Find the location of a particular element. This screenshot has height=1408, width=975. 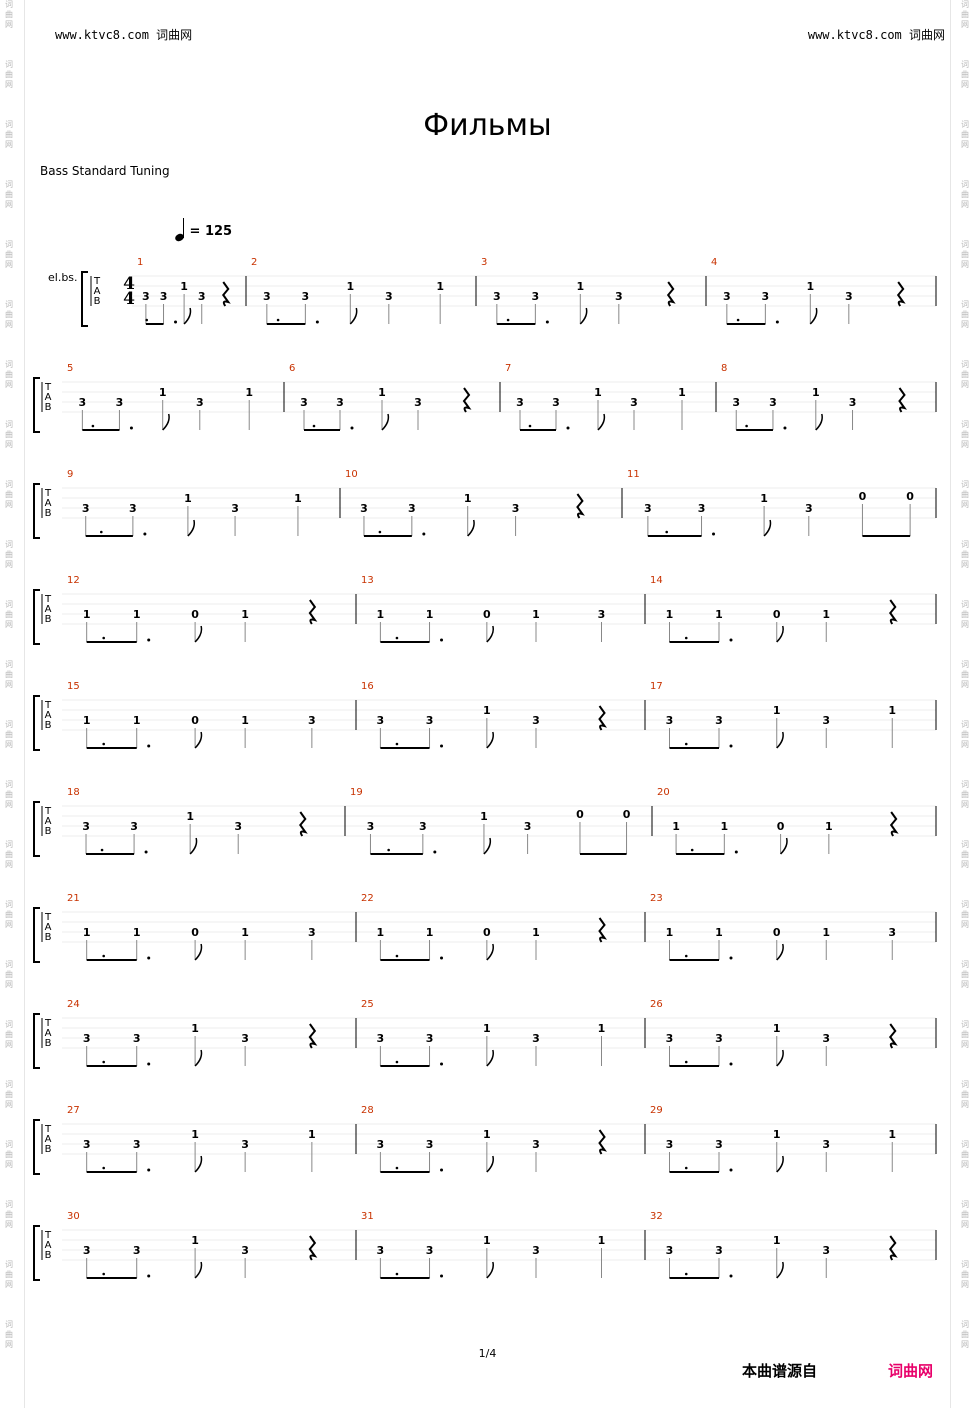

quarter-rest is located at coordinates (893, 612).